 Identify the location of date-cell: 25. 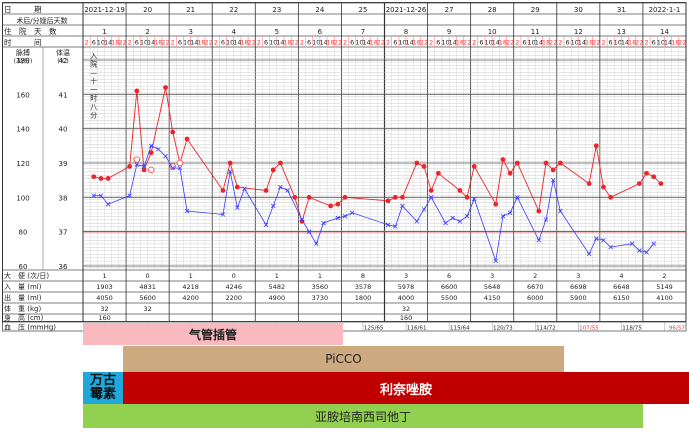
(363, 10).